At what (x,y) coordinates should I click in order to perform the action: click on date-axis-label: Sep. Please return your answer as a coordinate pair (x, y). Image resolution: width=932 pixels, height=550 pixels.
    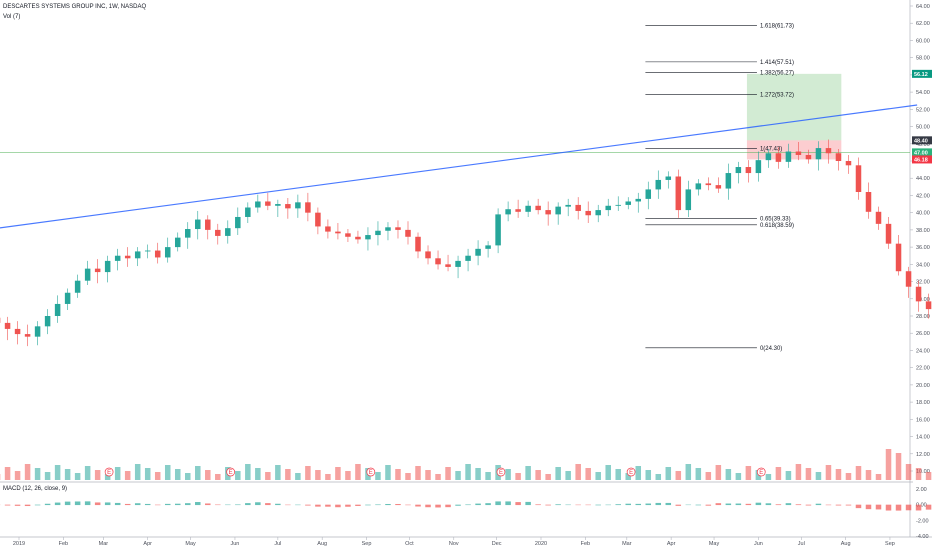
    Looking at the image, I should click on (367, 544).